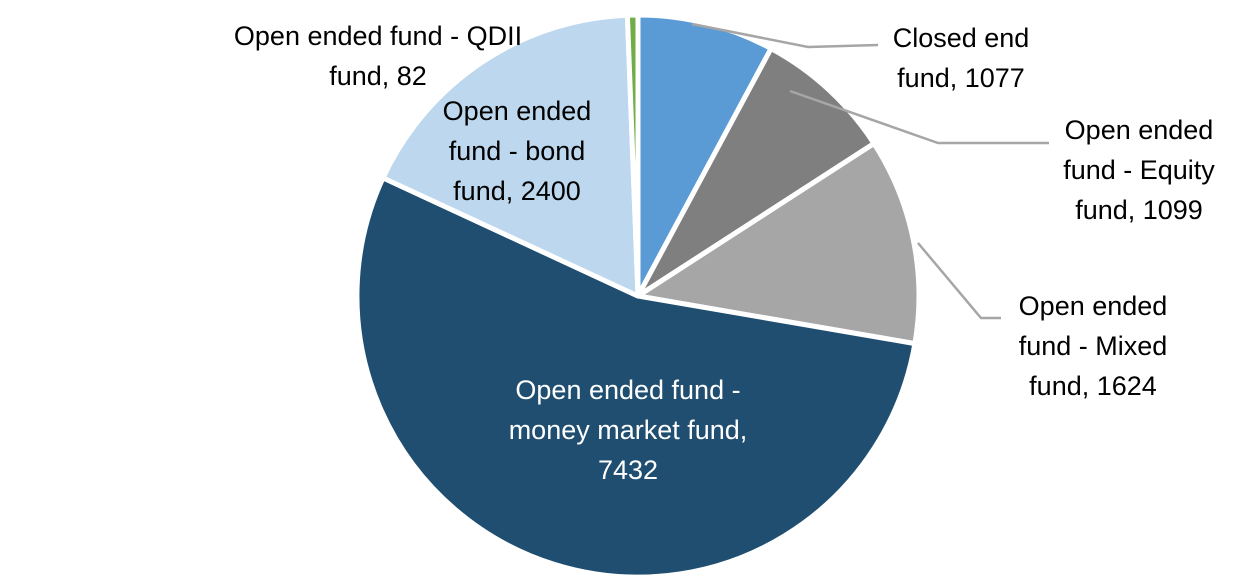 This screenshot has width=1250, height=584. What do you see at coordinates (628, 390) in the screenshot?
I see `label-line: Open ended fund -` at bounding box center [628, 390].